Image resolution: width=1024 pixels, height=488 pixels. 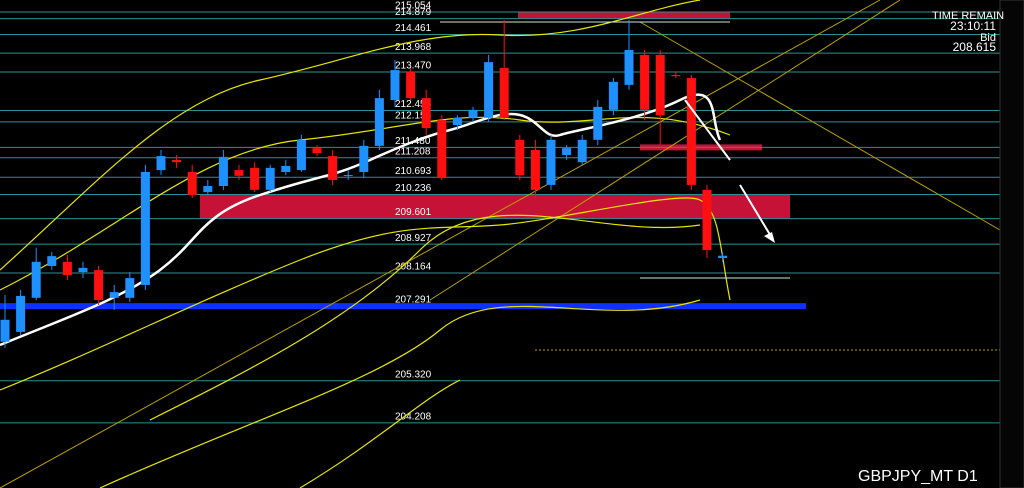 I want to click on level-label: 213.470, so click(x=413, y=66).